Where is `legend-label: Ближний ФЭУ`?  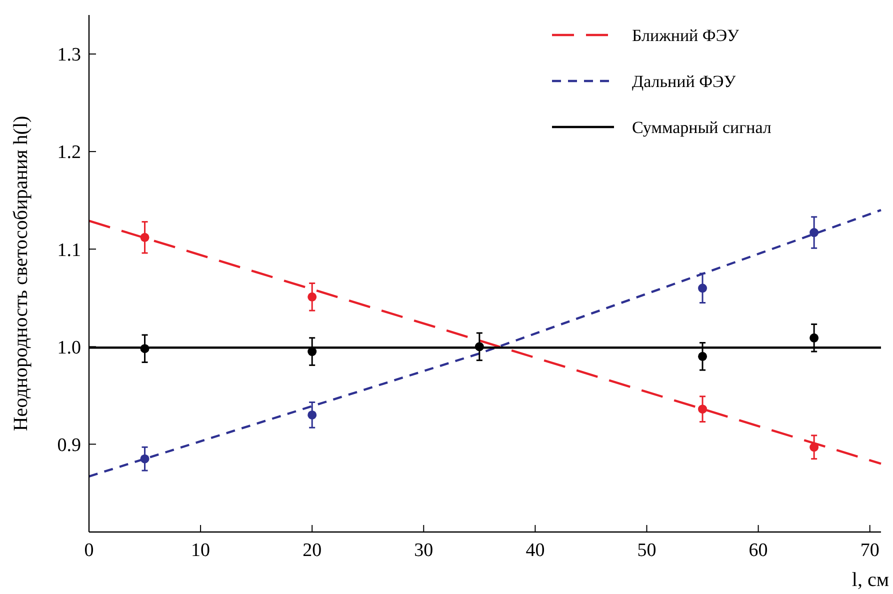 legend-label: Ближний ФЭУ is located at coordinates (686, 35).